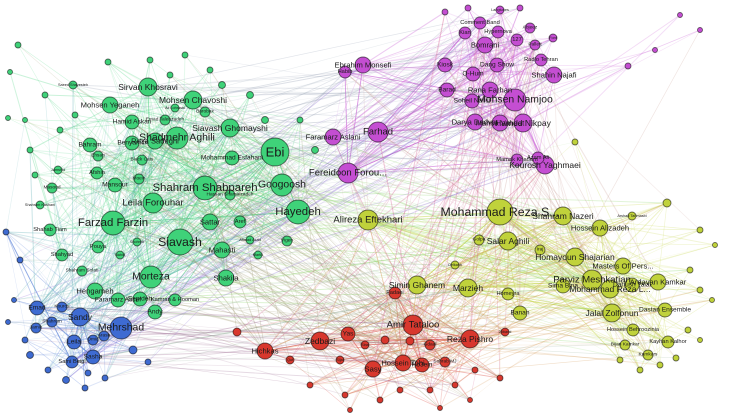 Image resolution: width=736 pixels, height=416 pixels. What do you see at coordinates (230, 195) in the screenshot?
I see `graph-node: Hassan Shamaizadeh` at bounding box center [230, 195].